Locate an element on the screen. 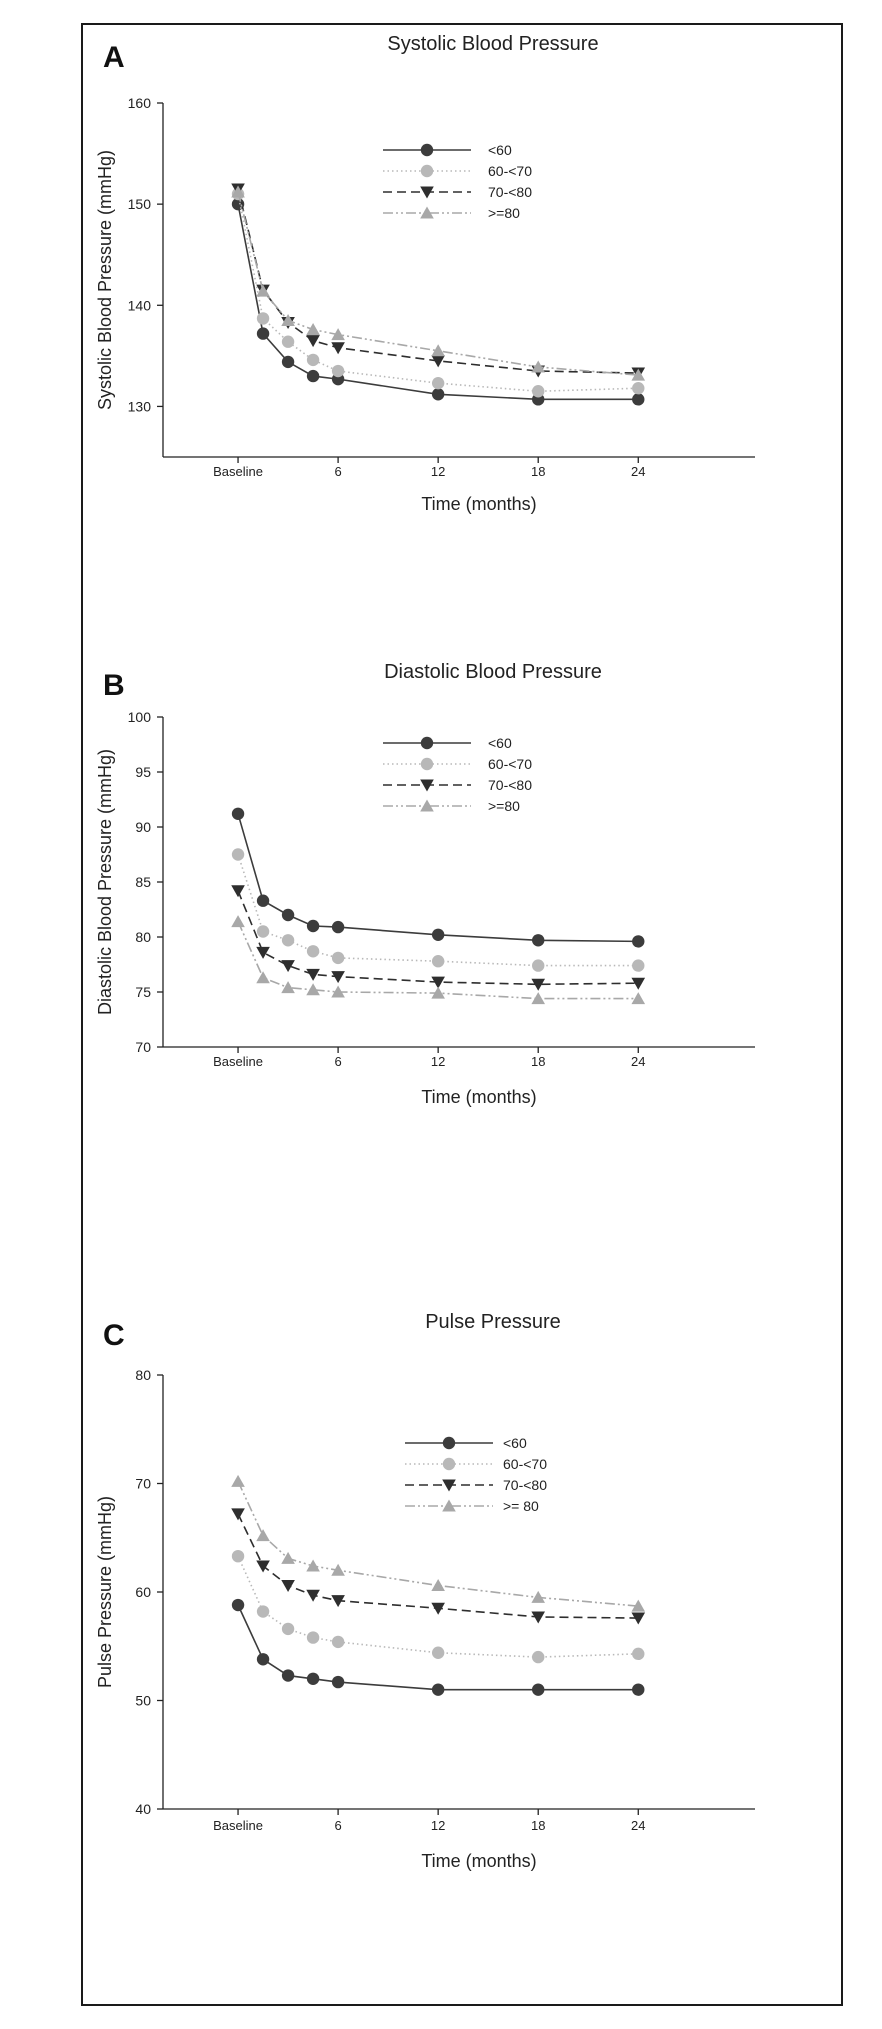 This screenshot has width=882, height=2029. y-tick-label: 75 is located at coordinates (143, 992).